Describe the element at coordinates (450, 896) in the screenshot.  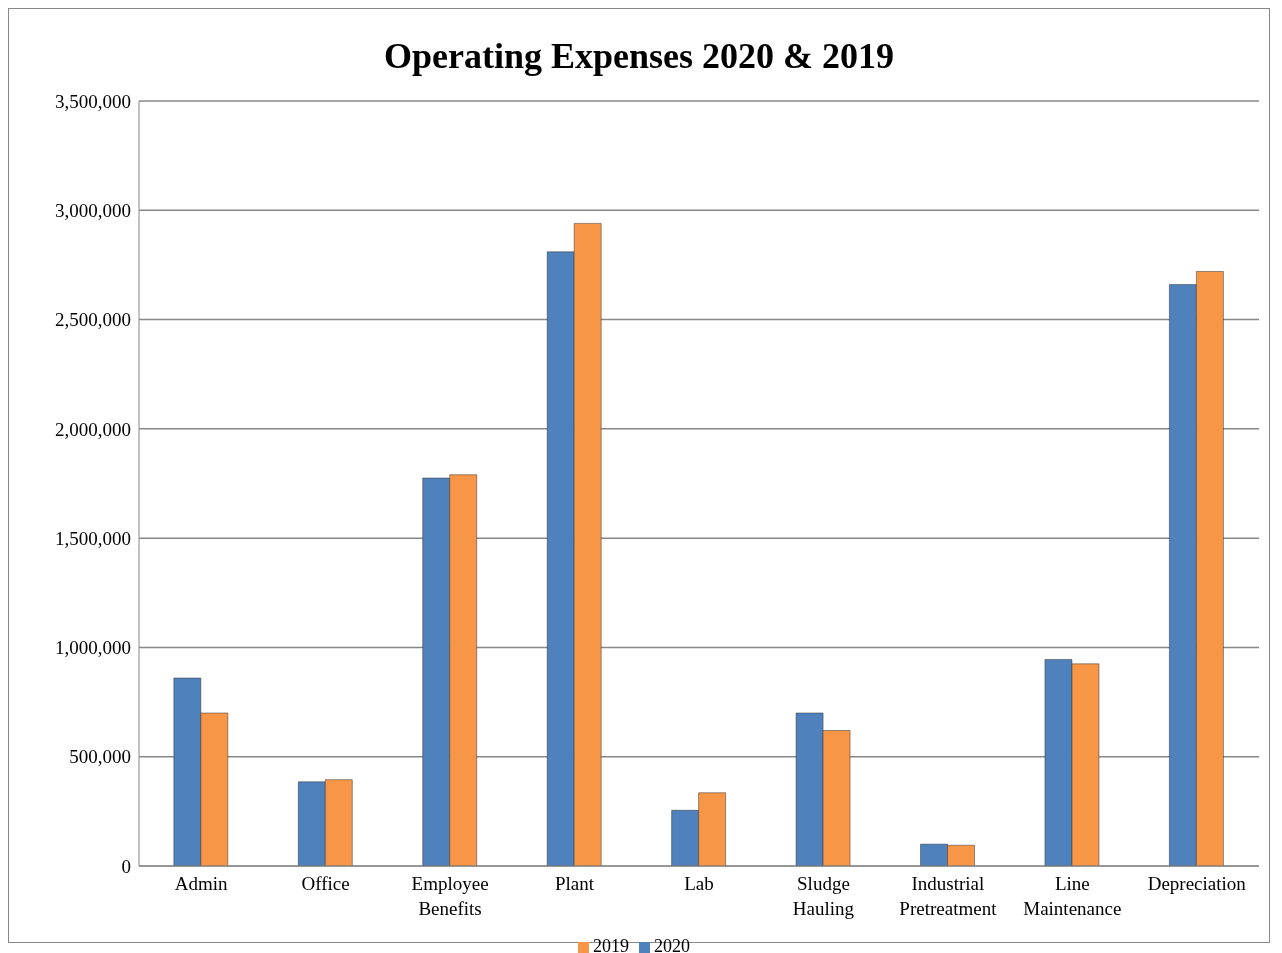
I see `x-tick-label: Employee Benefits` at that location.